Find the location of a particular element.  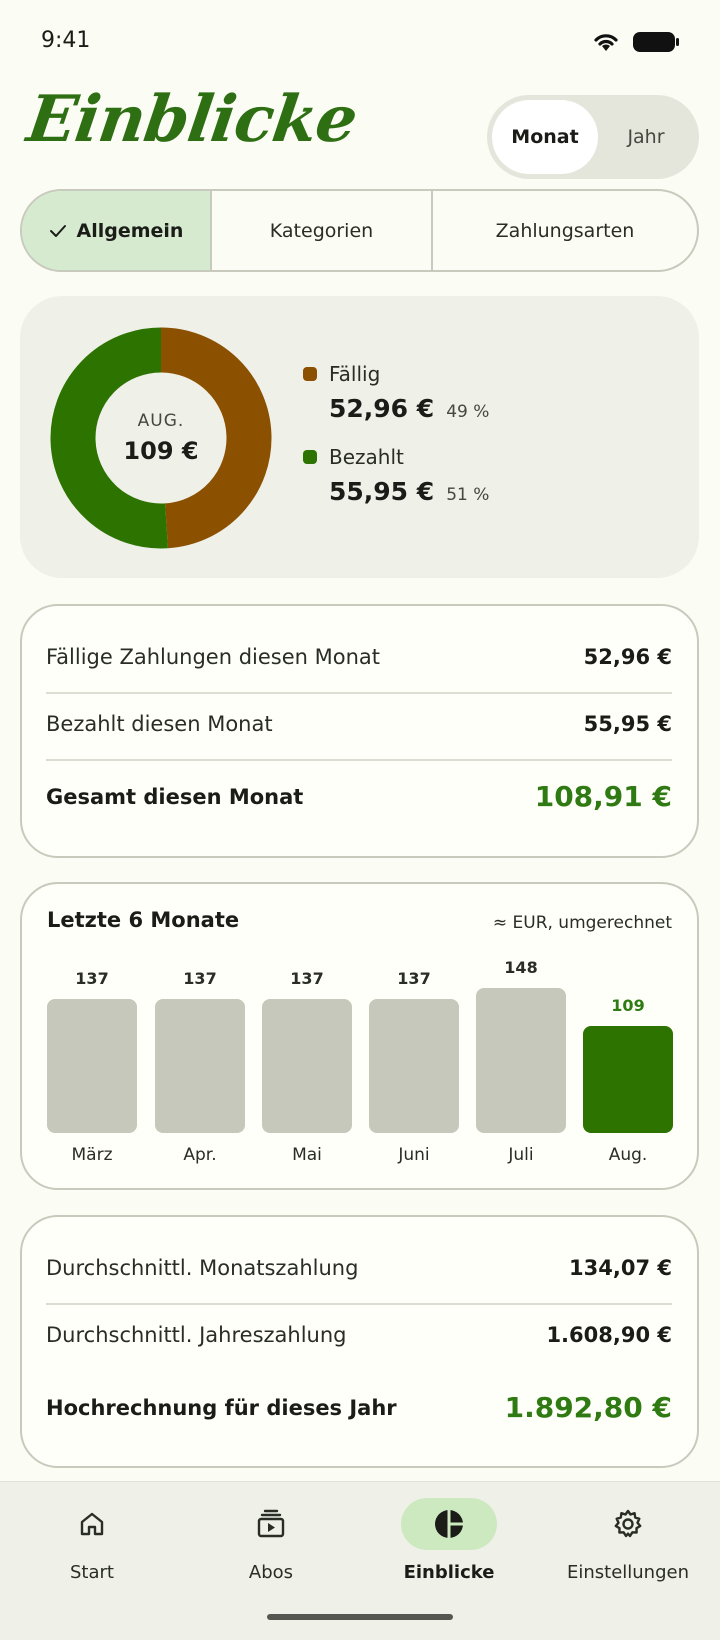

legend-dot-due is located at coordinates (310, 374).